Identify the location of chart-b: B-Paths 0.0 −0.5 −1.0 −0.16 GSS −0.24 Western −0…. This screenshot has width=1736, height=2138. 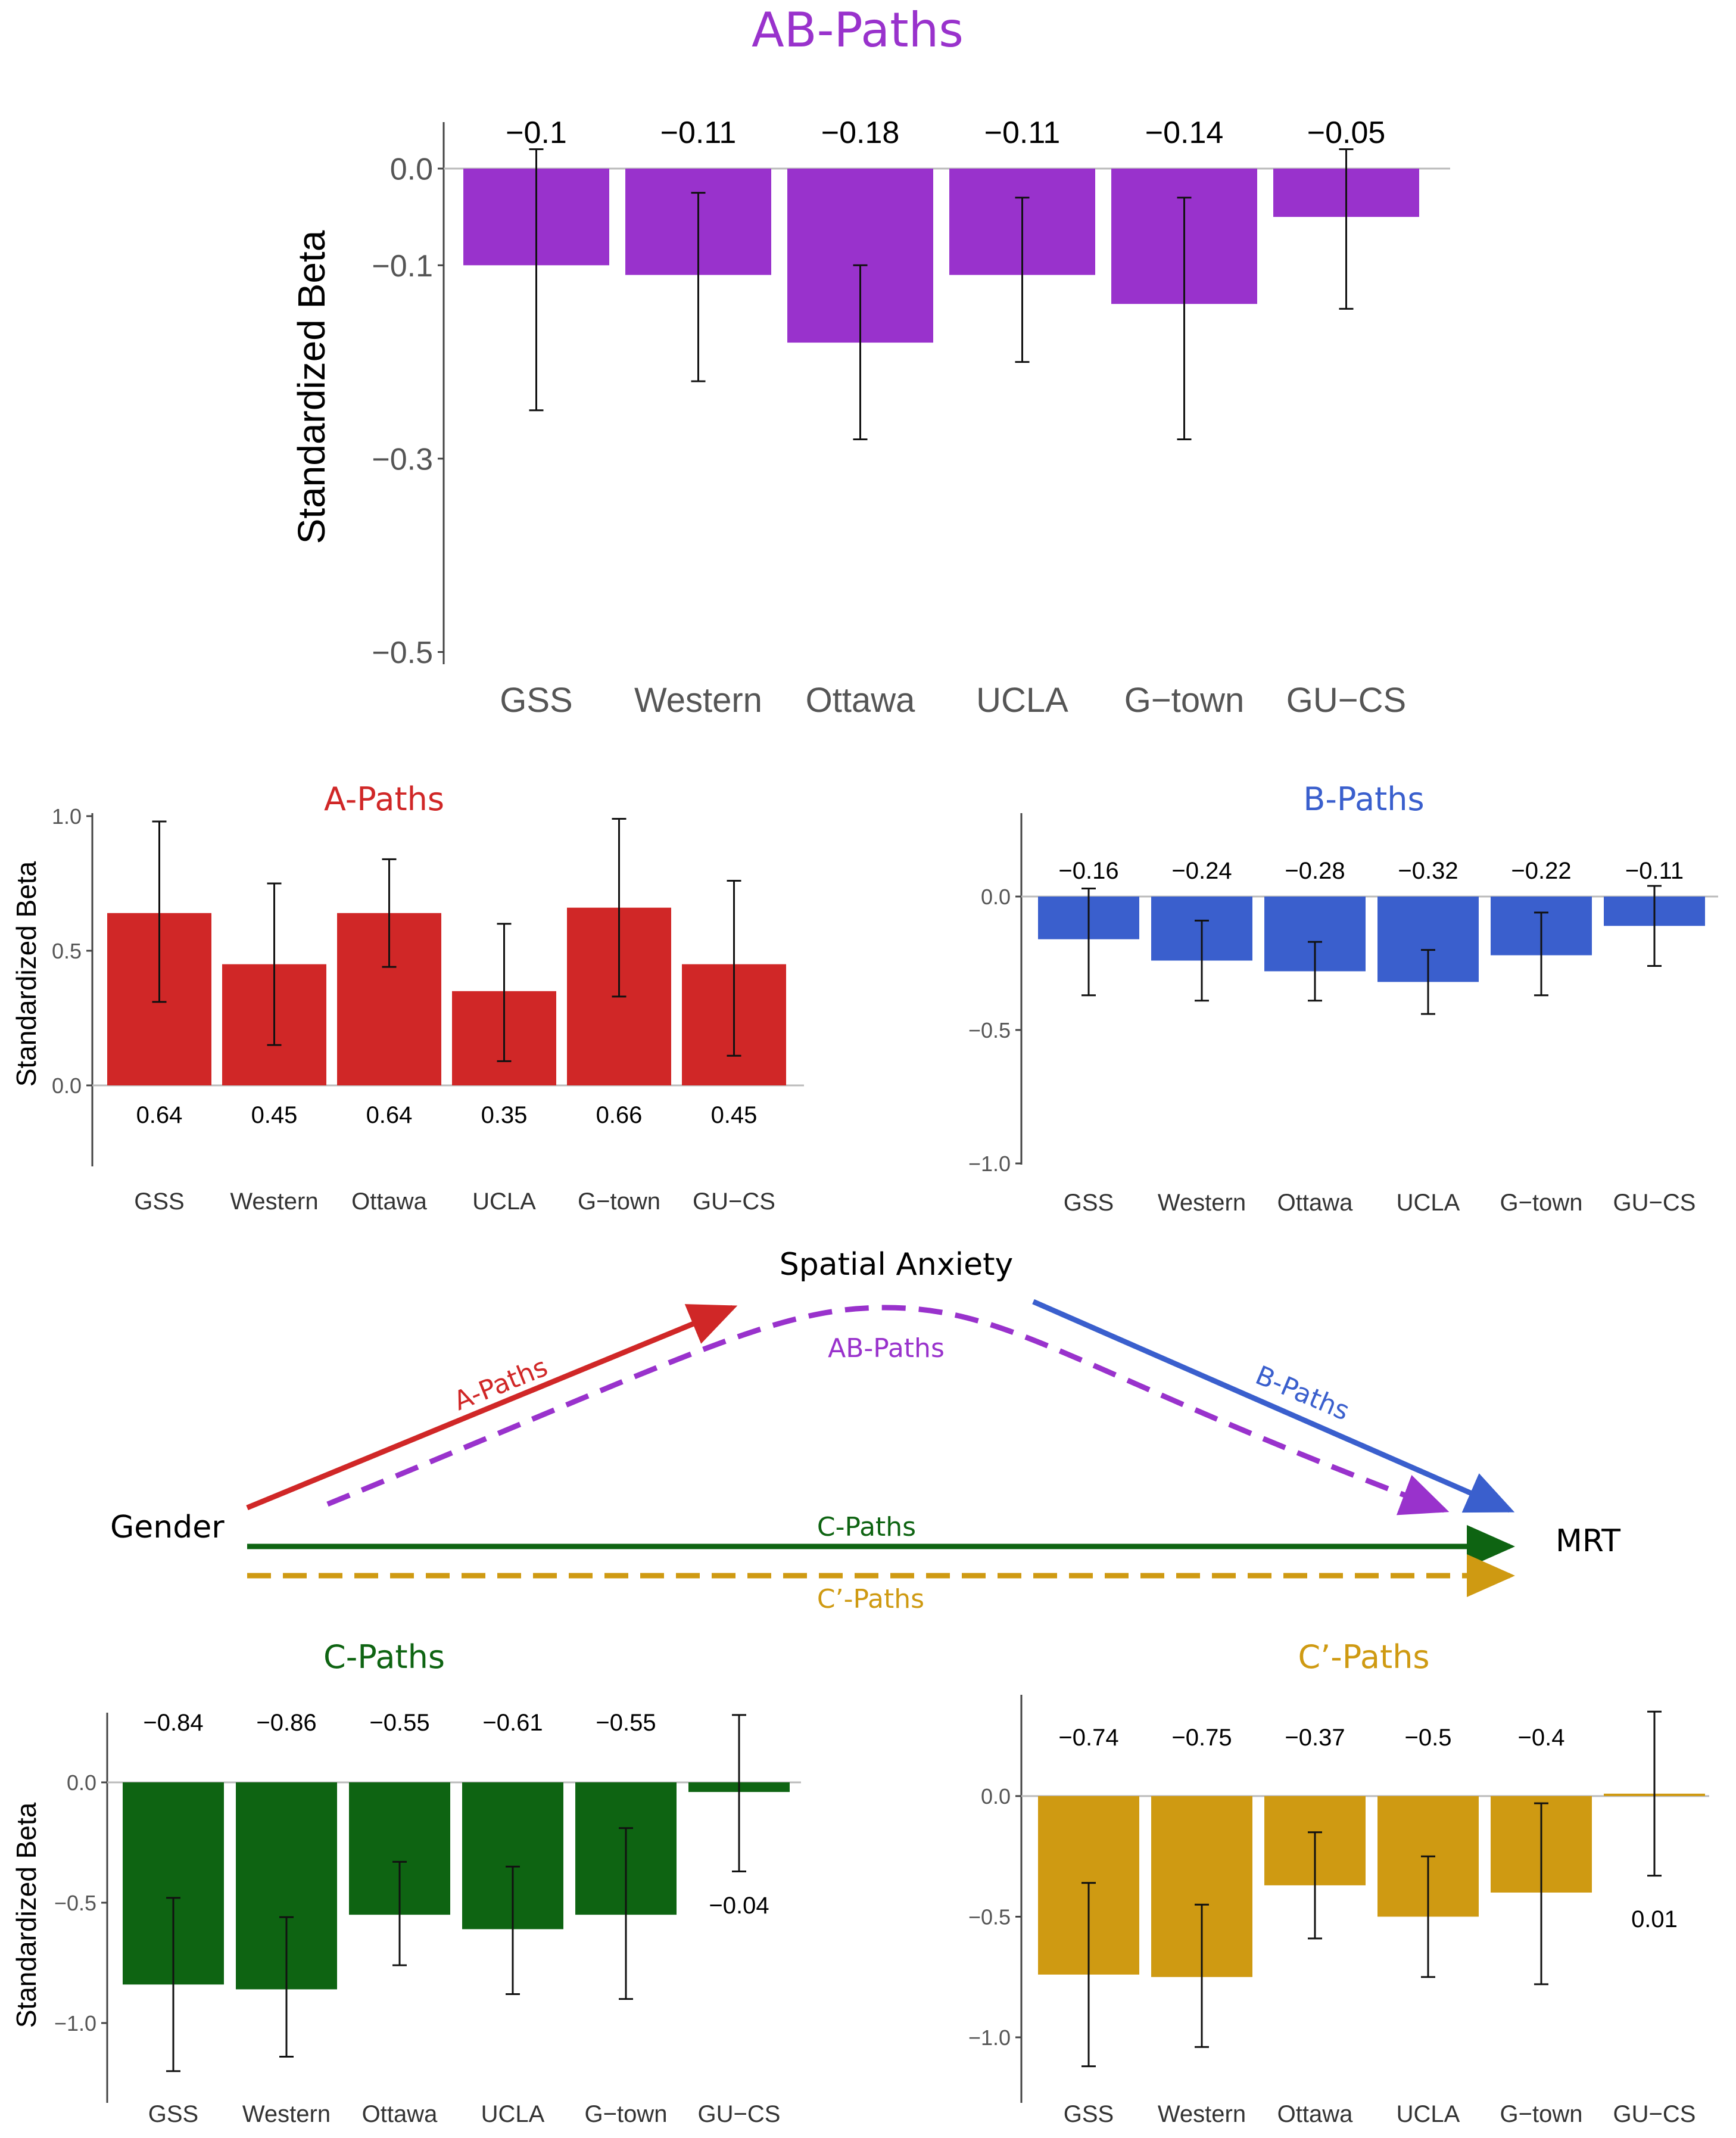
(1343, 998).